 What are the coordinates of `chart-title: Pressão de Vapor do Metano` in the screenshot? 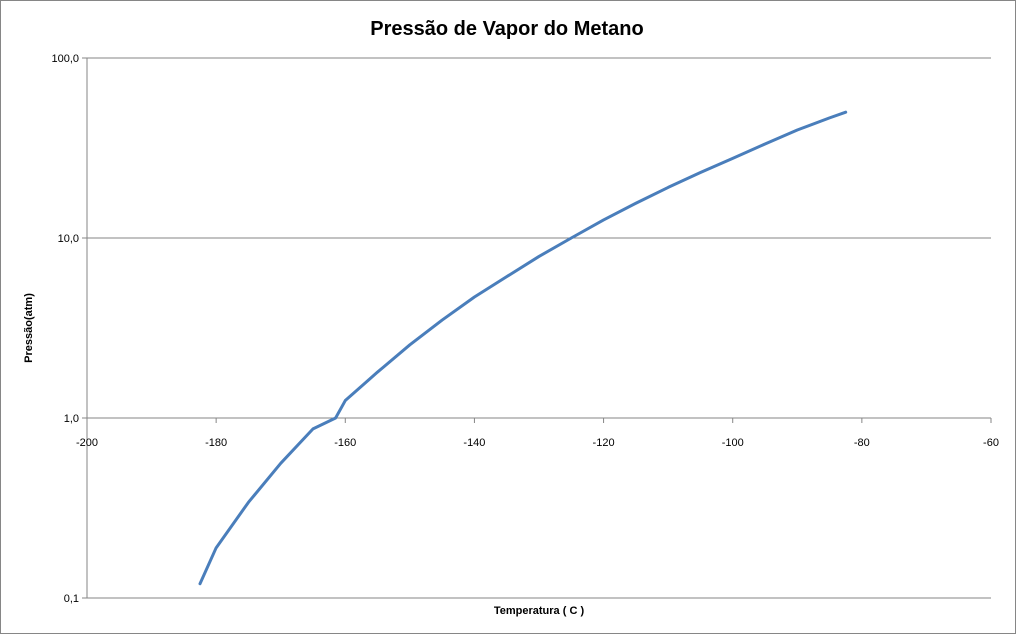 It's located at (506, 29).